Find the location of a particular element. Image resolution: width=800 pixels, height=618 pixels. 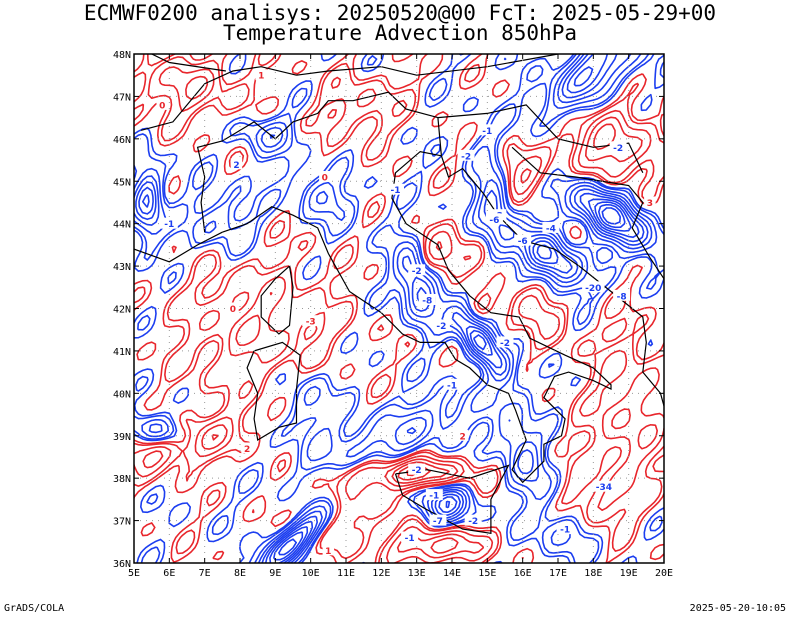

lon-tick-label: 8E is located at coordinates (240, 573).